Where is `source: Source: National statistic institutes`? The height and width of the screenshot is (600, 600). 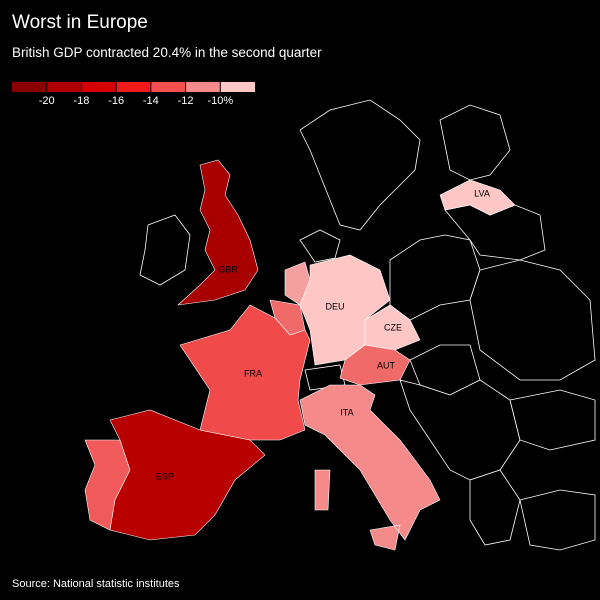
source: Source: National statistic institutes is located at coordinates (96, 584).